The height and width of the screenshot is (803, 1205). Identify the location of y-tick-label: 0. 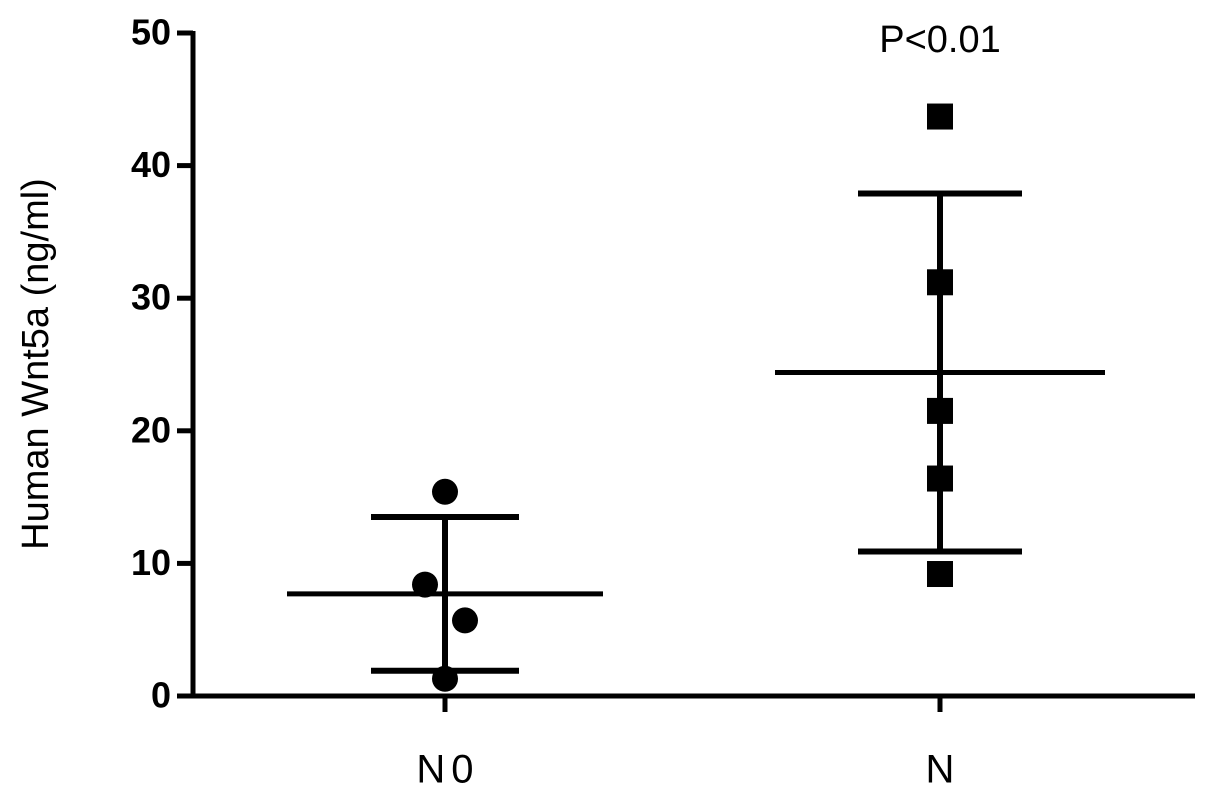
(161, 695).